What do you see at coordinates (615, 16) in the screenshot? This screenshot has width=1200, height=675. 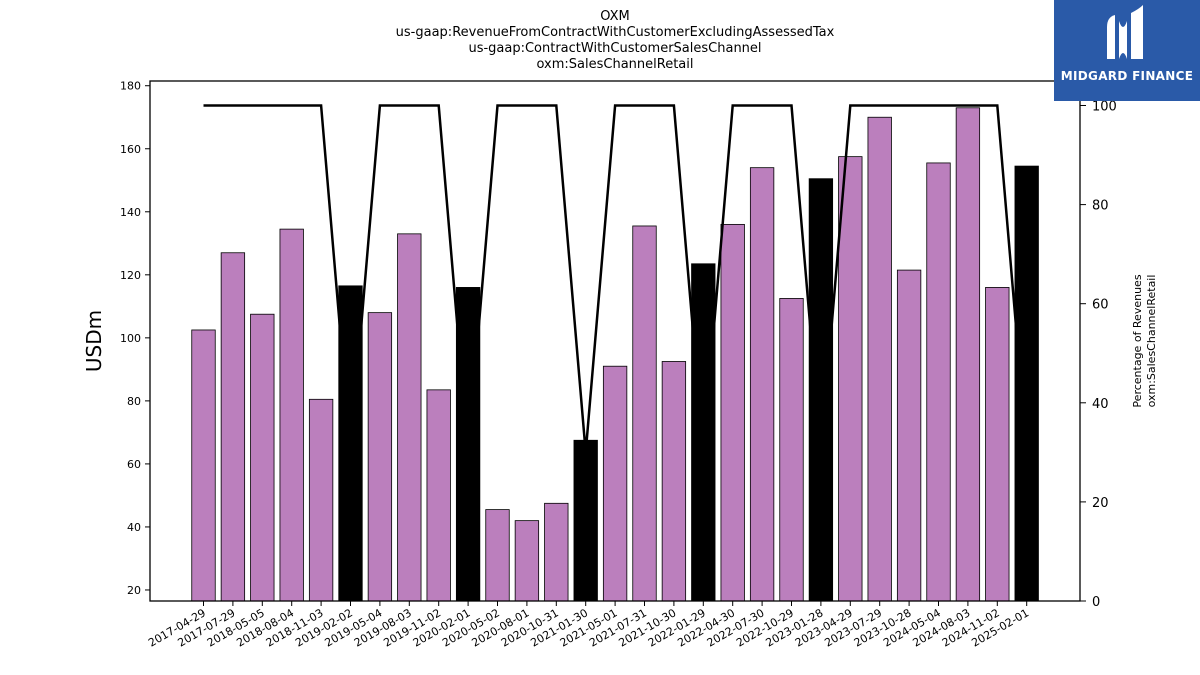 I see `title-line-1: OXM` at bounding box center [615, 16].